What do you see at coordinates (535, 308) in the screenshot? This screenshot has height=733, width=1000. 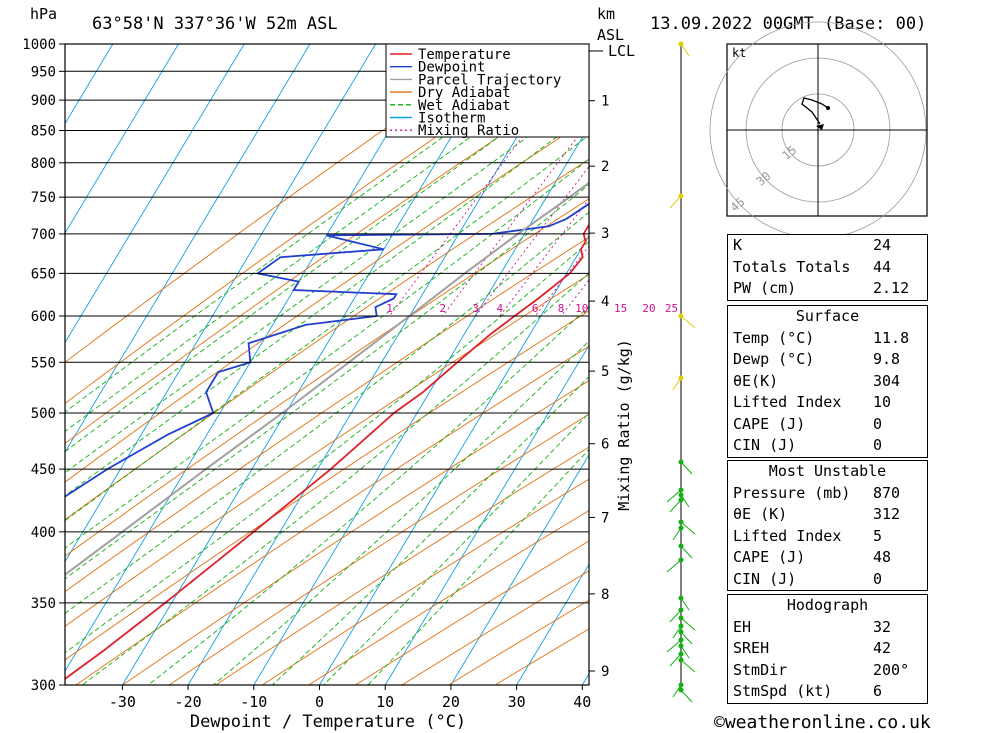 I see `mixing-ratio-label: 6` at bounding box center [535, 308].